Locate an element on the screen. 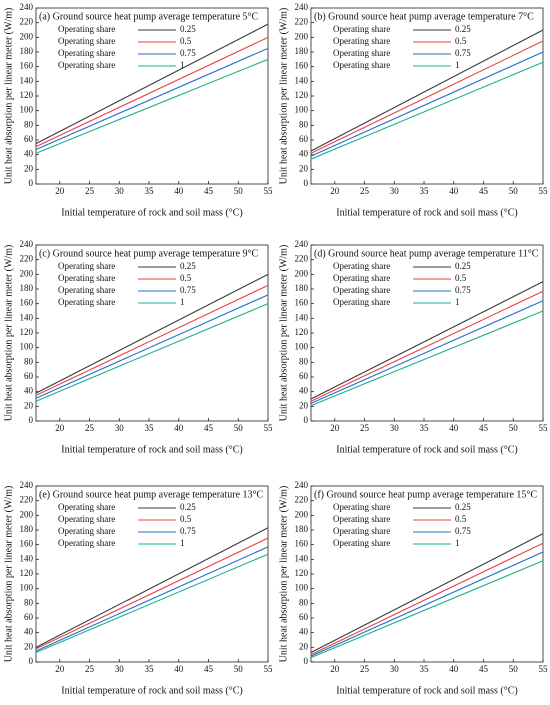 The image size is (550, 705). legend-share: 1 is located at coordinates (457, 543).